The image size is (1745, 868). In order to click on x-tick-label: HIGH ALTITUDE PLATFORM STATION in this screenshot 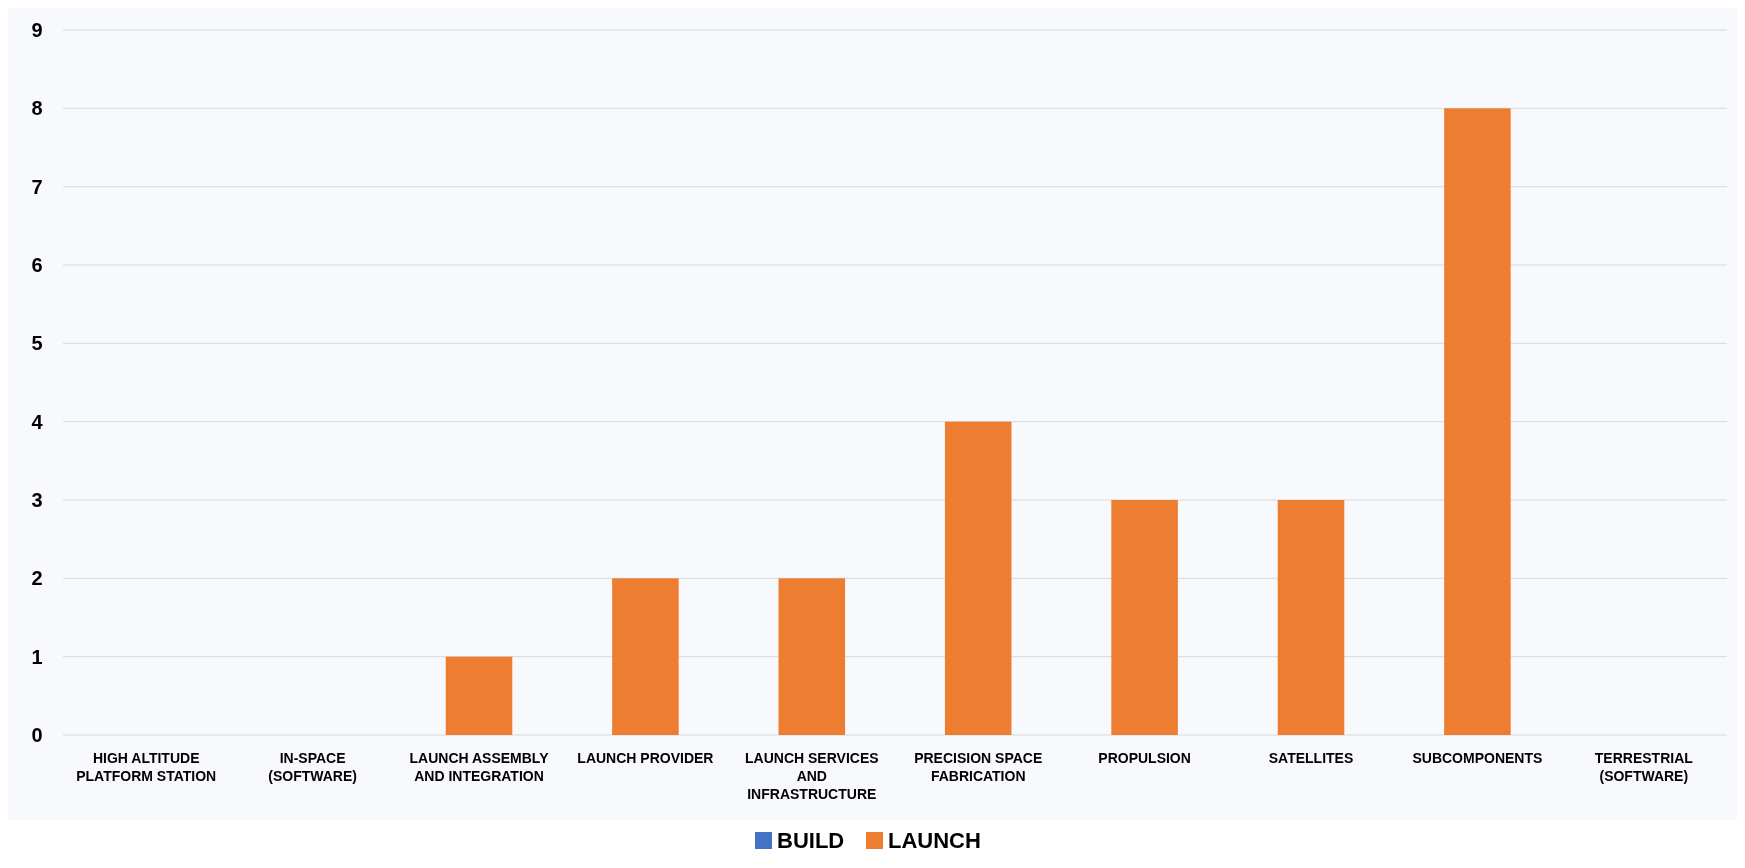, I will do `click(146, 767)`.